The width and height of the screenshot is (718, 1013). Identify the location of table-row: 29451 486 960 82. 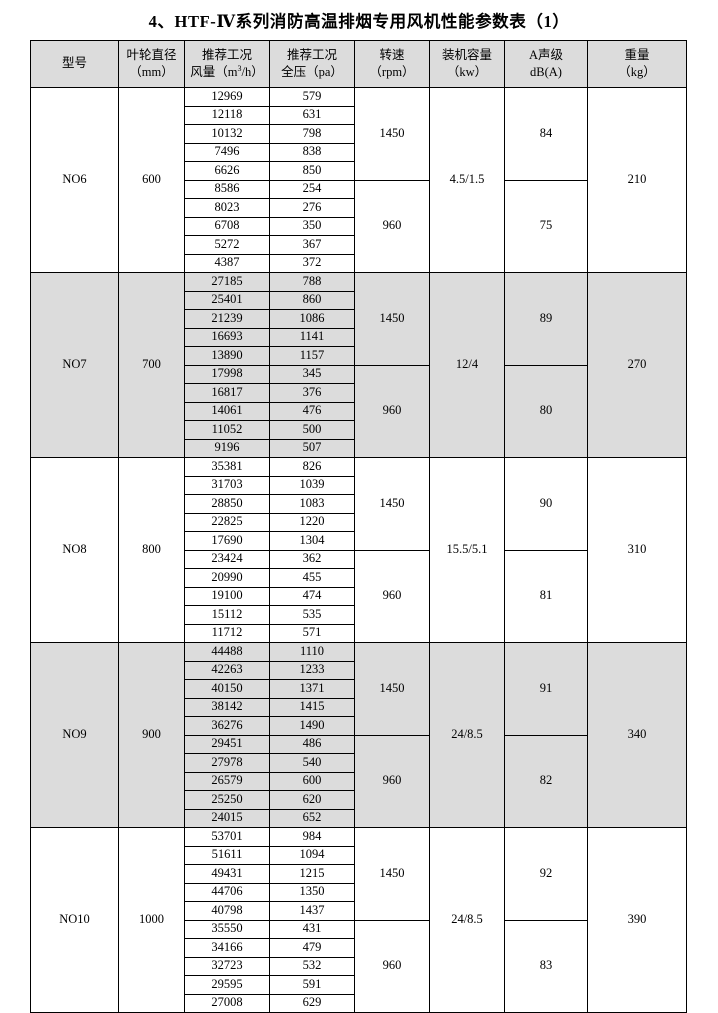
(359, 781).